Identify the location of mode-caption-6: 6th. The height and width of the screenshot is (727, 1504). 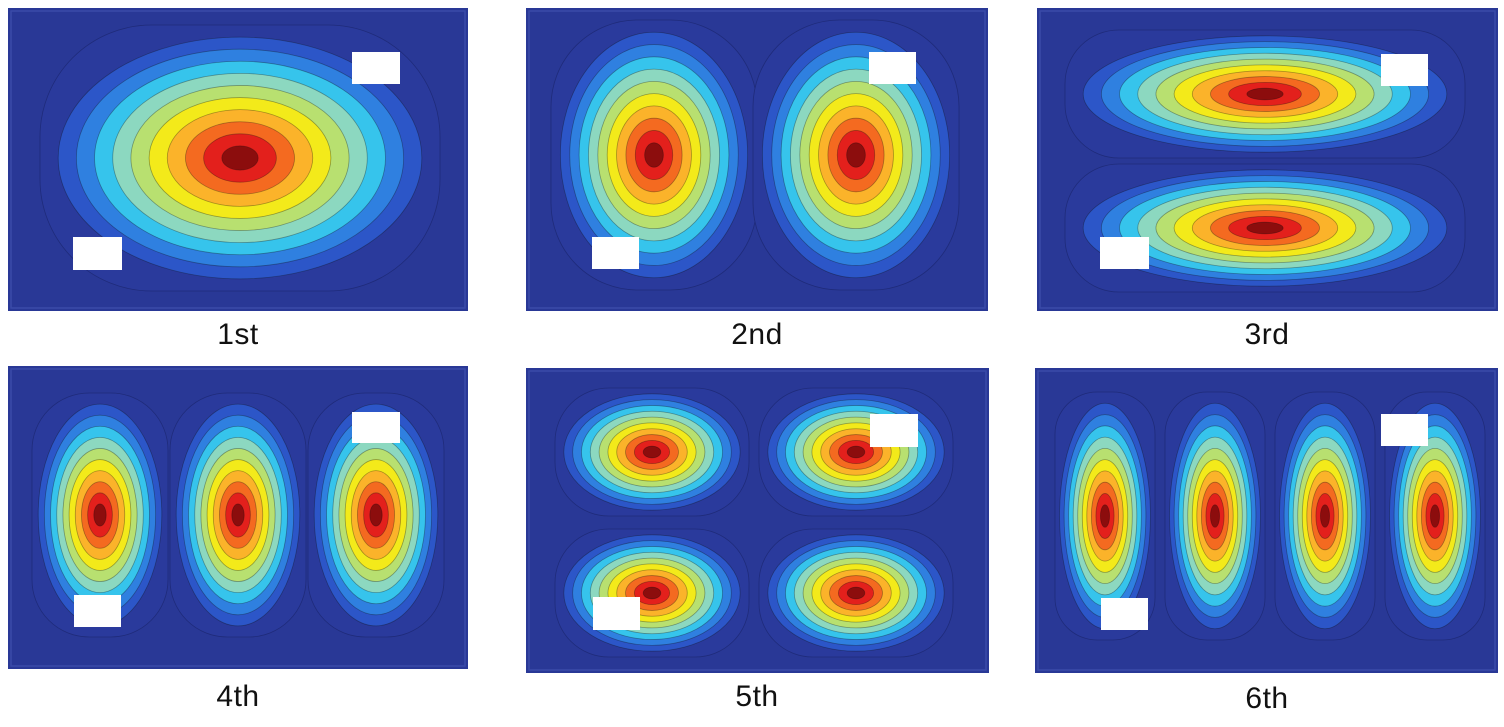
(1267, 698).